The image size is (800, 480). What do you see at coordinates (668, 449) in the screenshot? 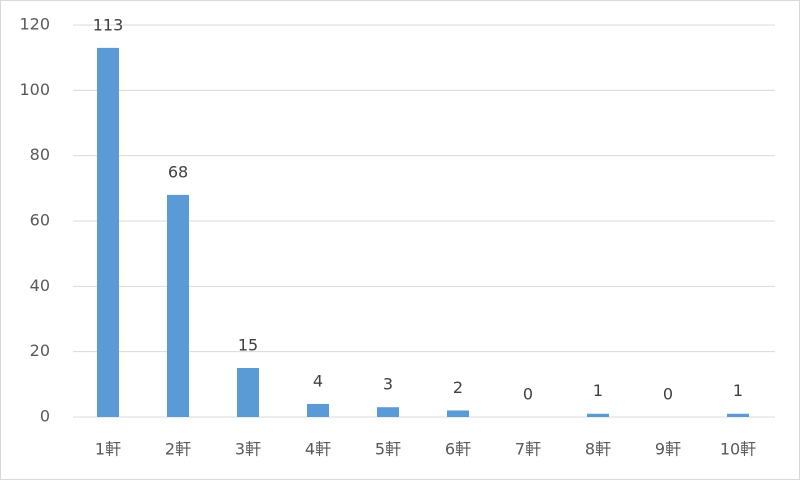
I see `x-tick-label: 9軒` at bounding box center [668, 449].